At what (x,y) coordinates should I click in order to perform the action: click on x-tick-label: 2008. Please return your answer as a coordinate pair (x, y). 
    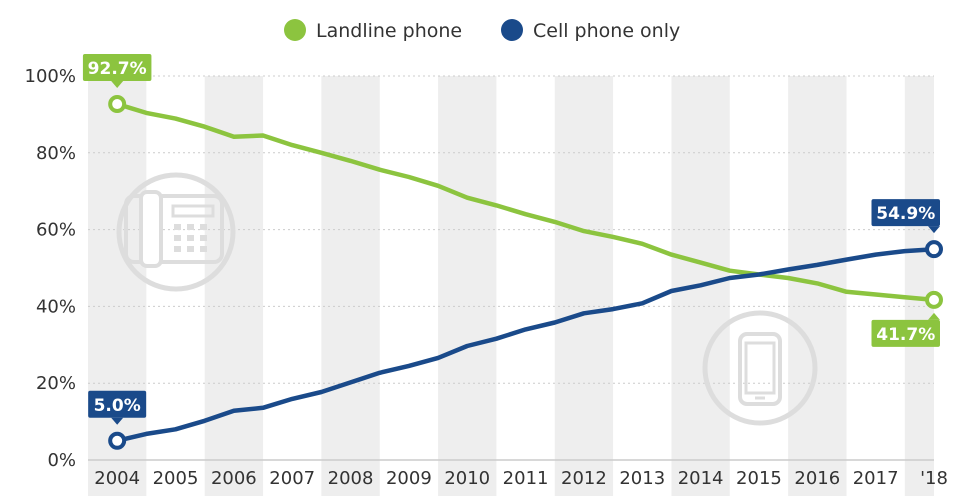
    Looking at the image, I should click on (351, 478).